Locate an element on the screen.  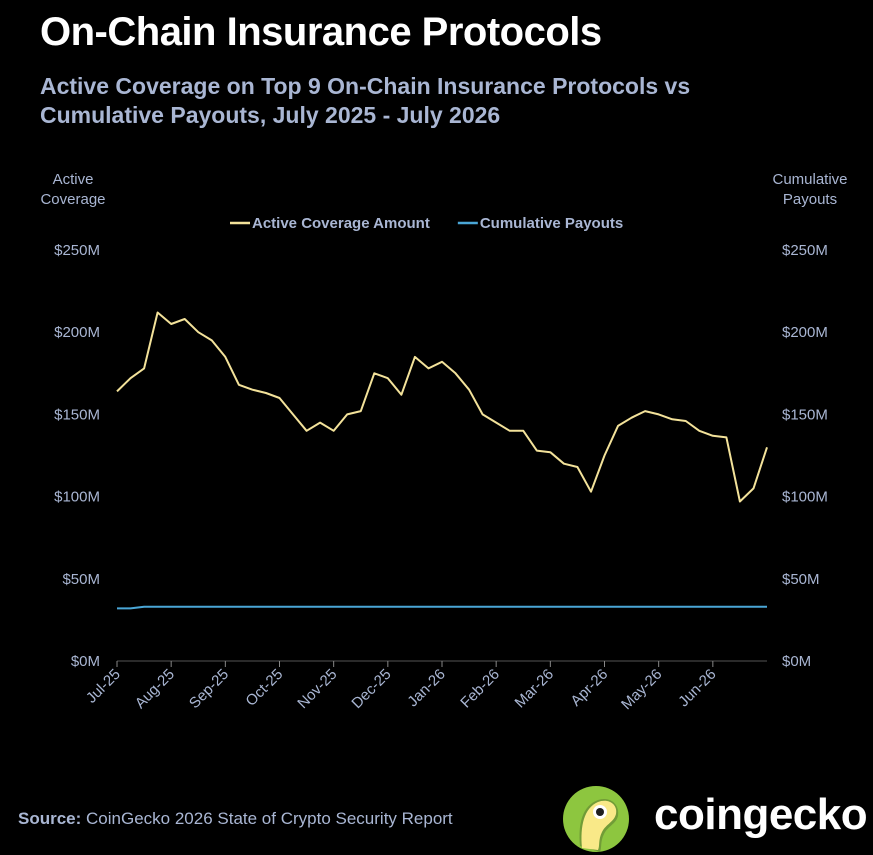
x-tick-label: Jan-26 is located at coordinates (426, 688).